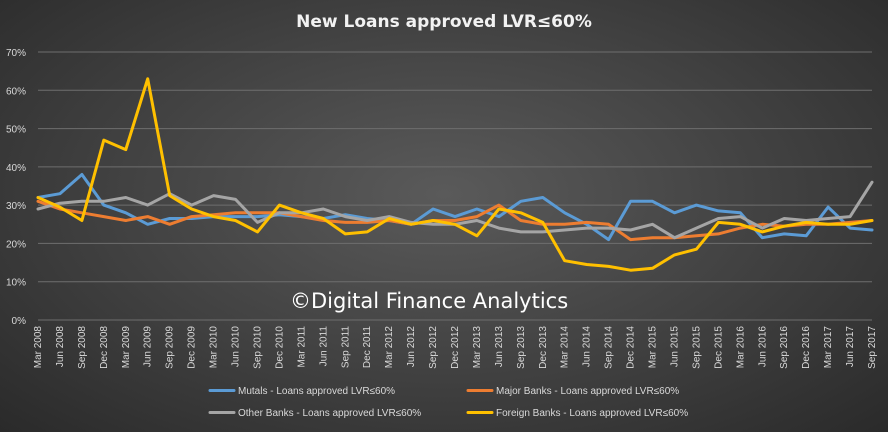 This screenshot has height=432, width=888. Describe the element at coordinates (126, 347) in the screenshot. I see `x-tick-label: Mar 2009` at that location.